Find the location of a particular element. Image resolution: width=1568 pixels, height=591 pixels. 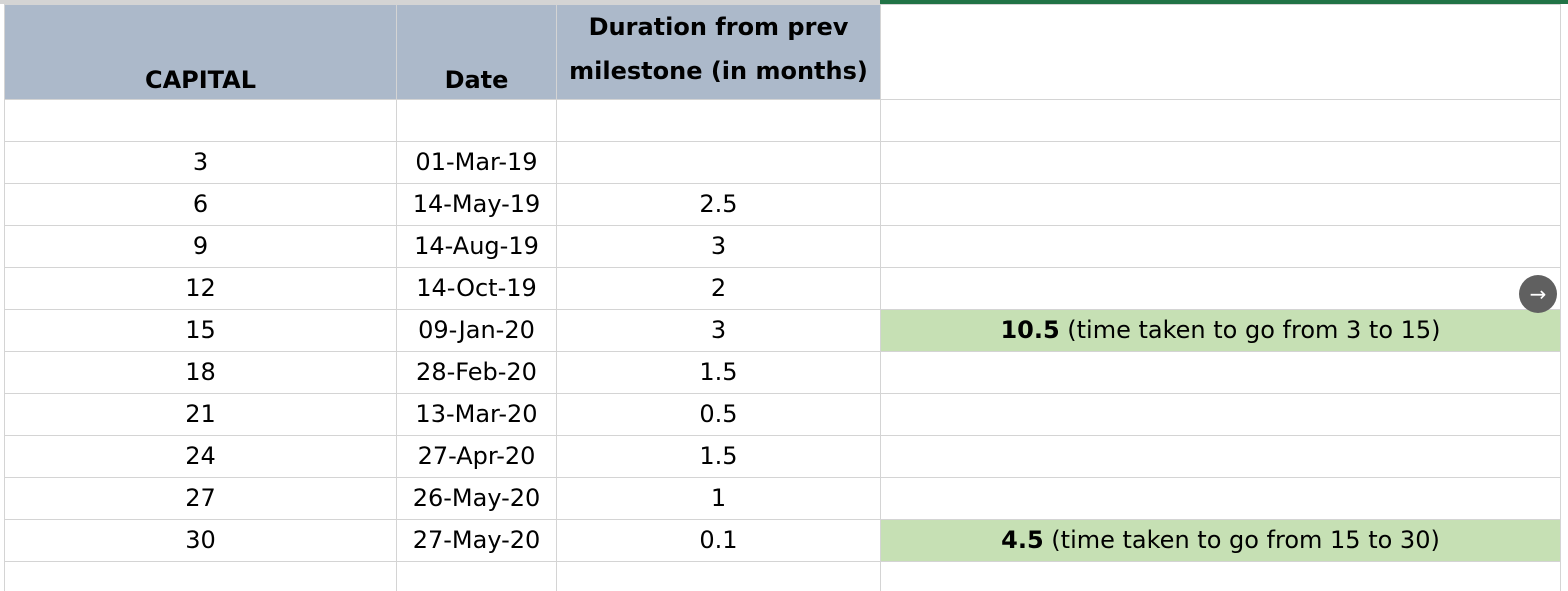

table-row: 3 01-Mar-19 is located at coordinates (782, 162).